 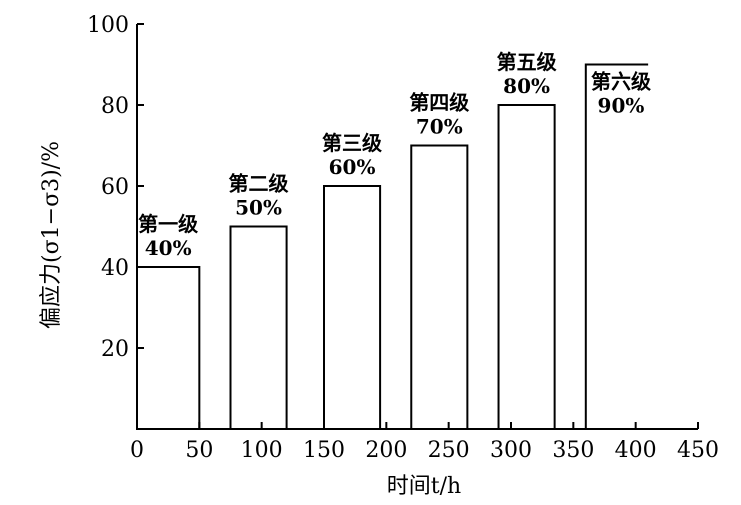 I want to click on bar-stage-label: 第六级, so click(x=621, y=82).